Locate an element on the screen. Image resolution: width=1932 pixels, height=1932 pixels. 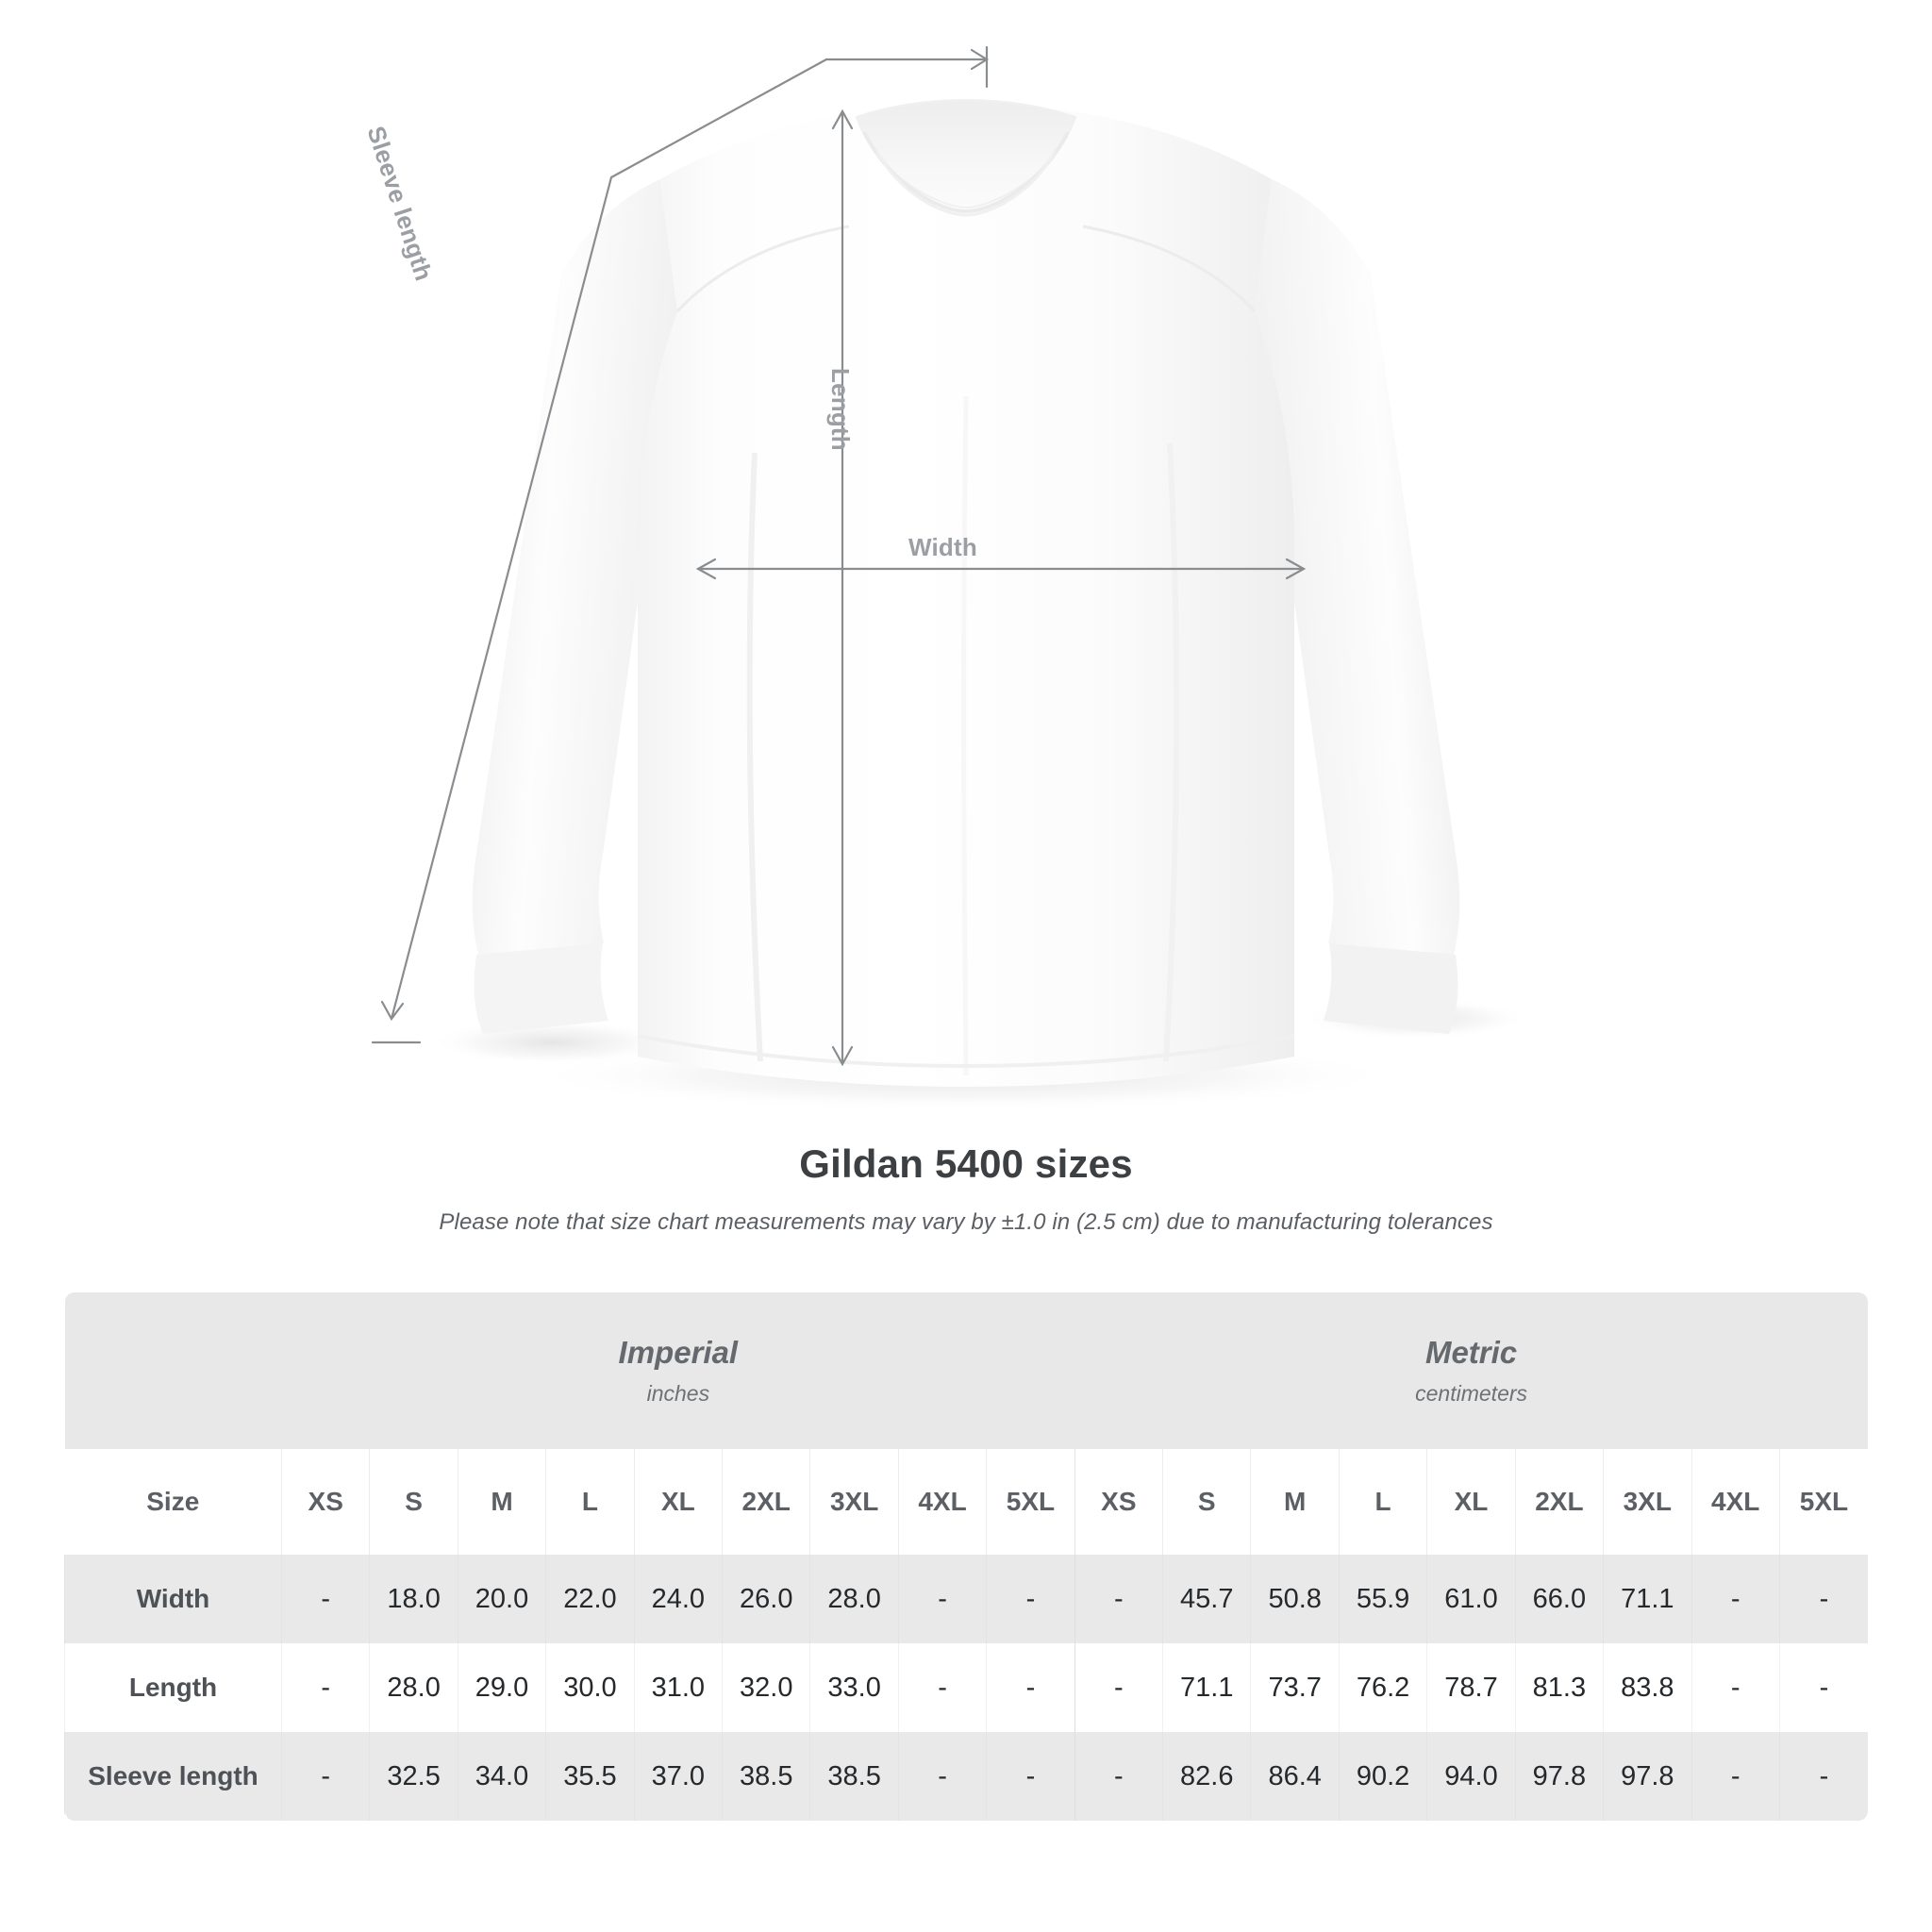
unit-banner-imperial: Imperial inches is located at coordinates (678, 1370).